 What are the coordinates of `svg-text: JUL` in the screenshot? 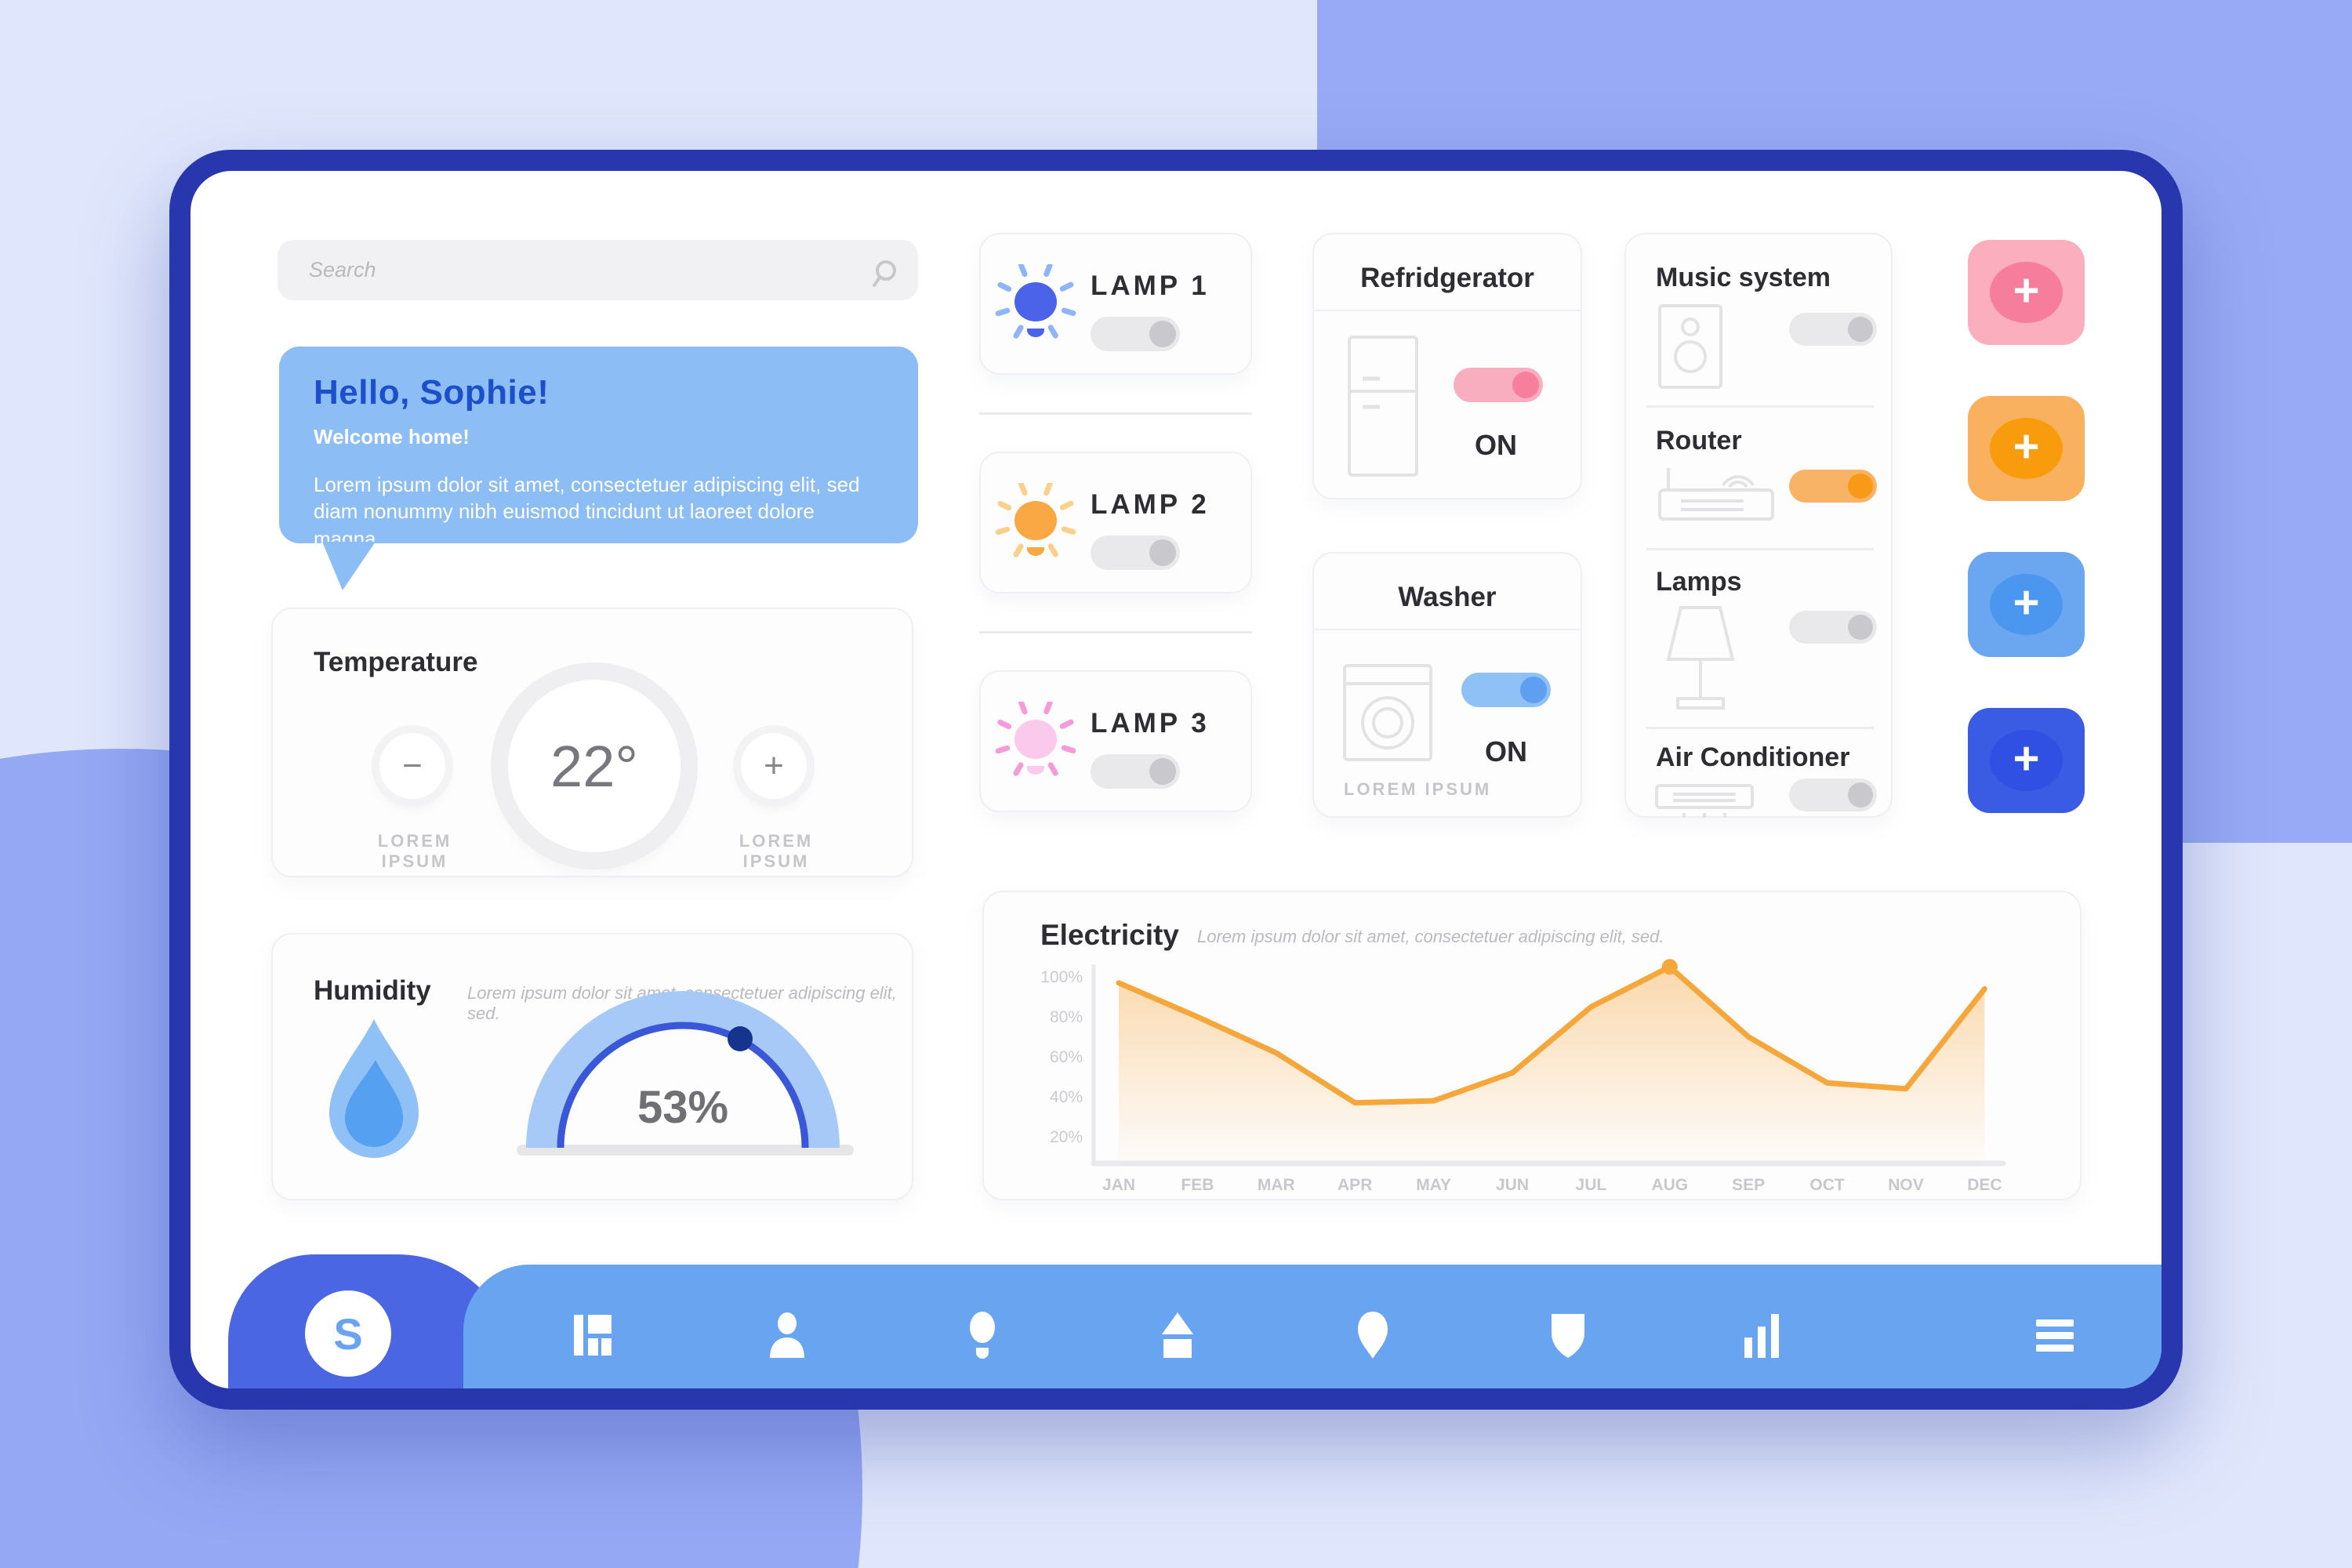 It's located at (1591, 1185).